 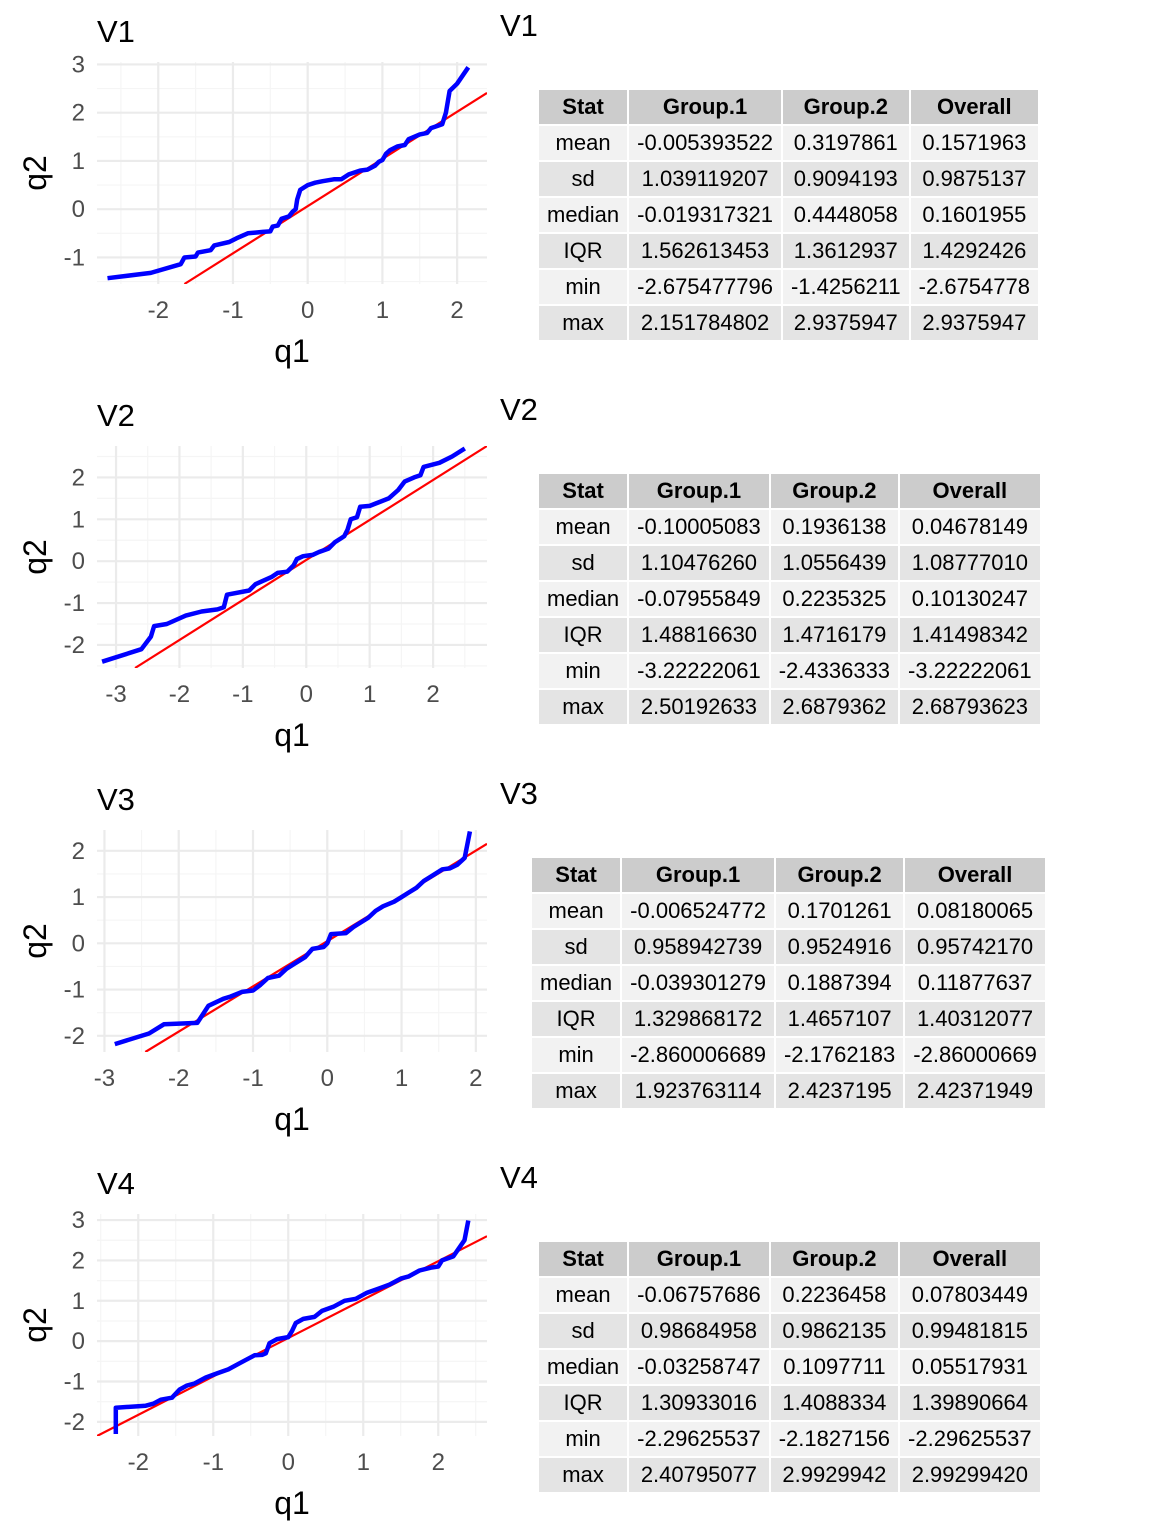 What do you see at coordinates (788, 1019) in the screenshot?
I see `table-row: IQR 1.329868172 1.4657107 1.40312077` at bounding box center [788, 1019].